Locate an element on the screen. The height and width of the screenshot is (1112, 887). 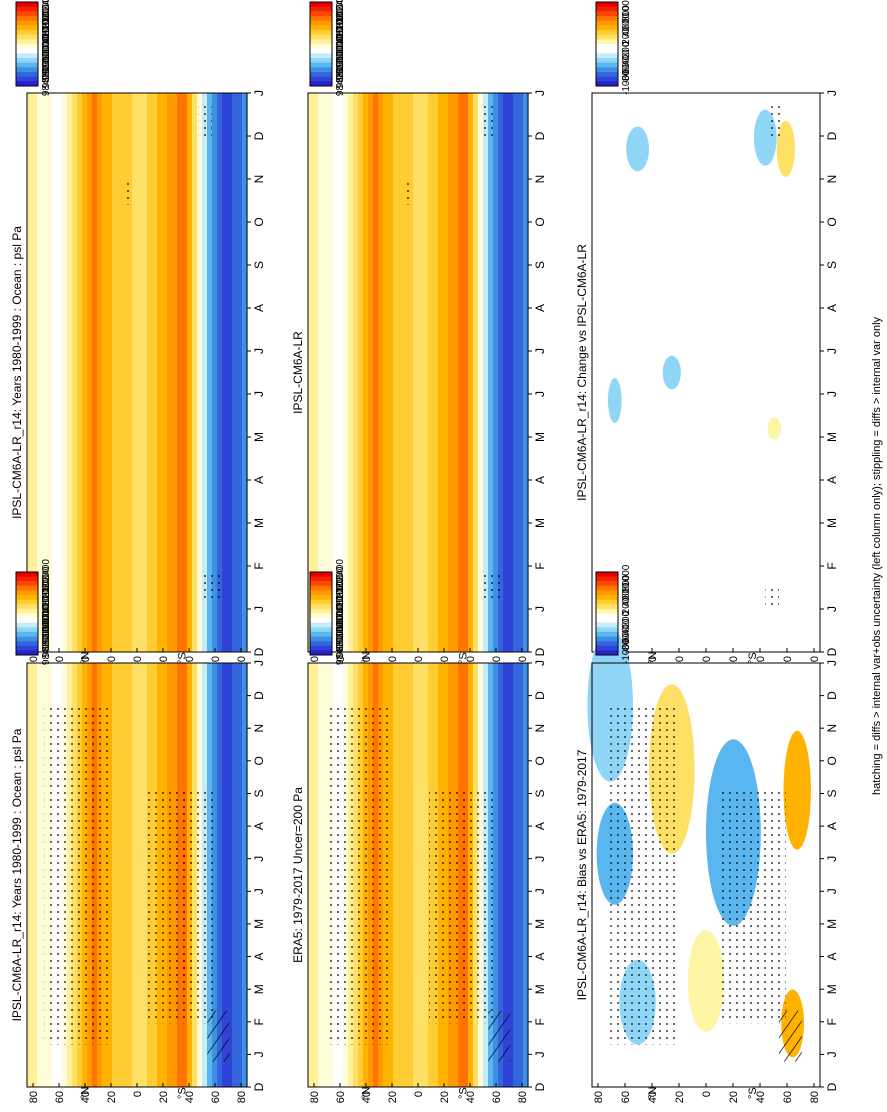
colorbar-label: 98400 is located at coordinates (46, 651).